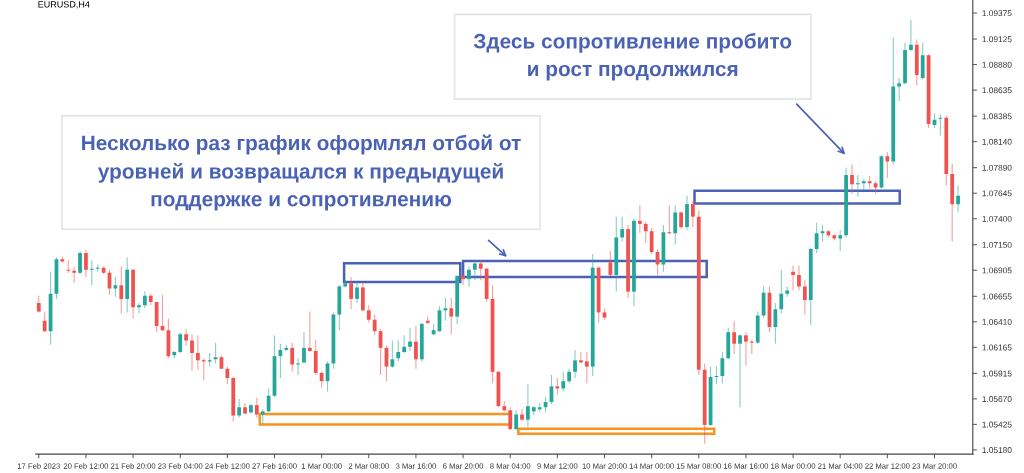  I want to click on y-tick-label: 1.05915, so click(997, 373).